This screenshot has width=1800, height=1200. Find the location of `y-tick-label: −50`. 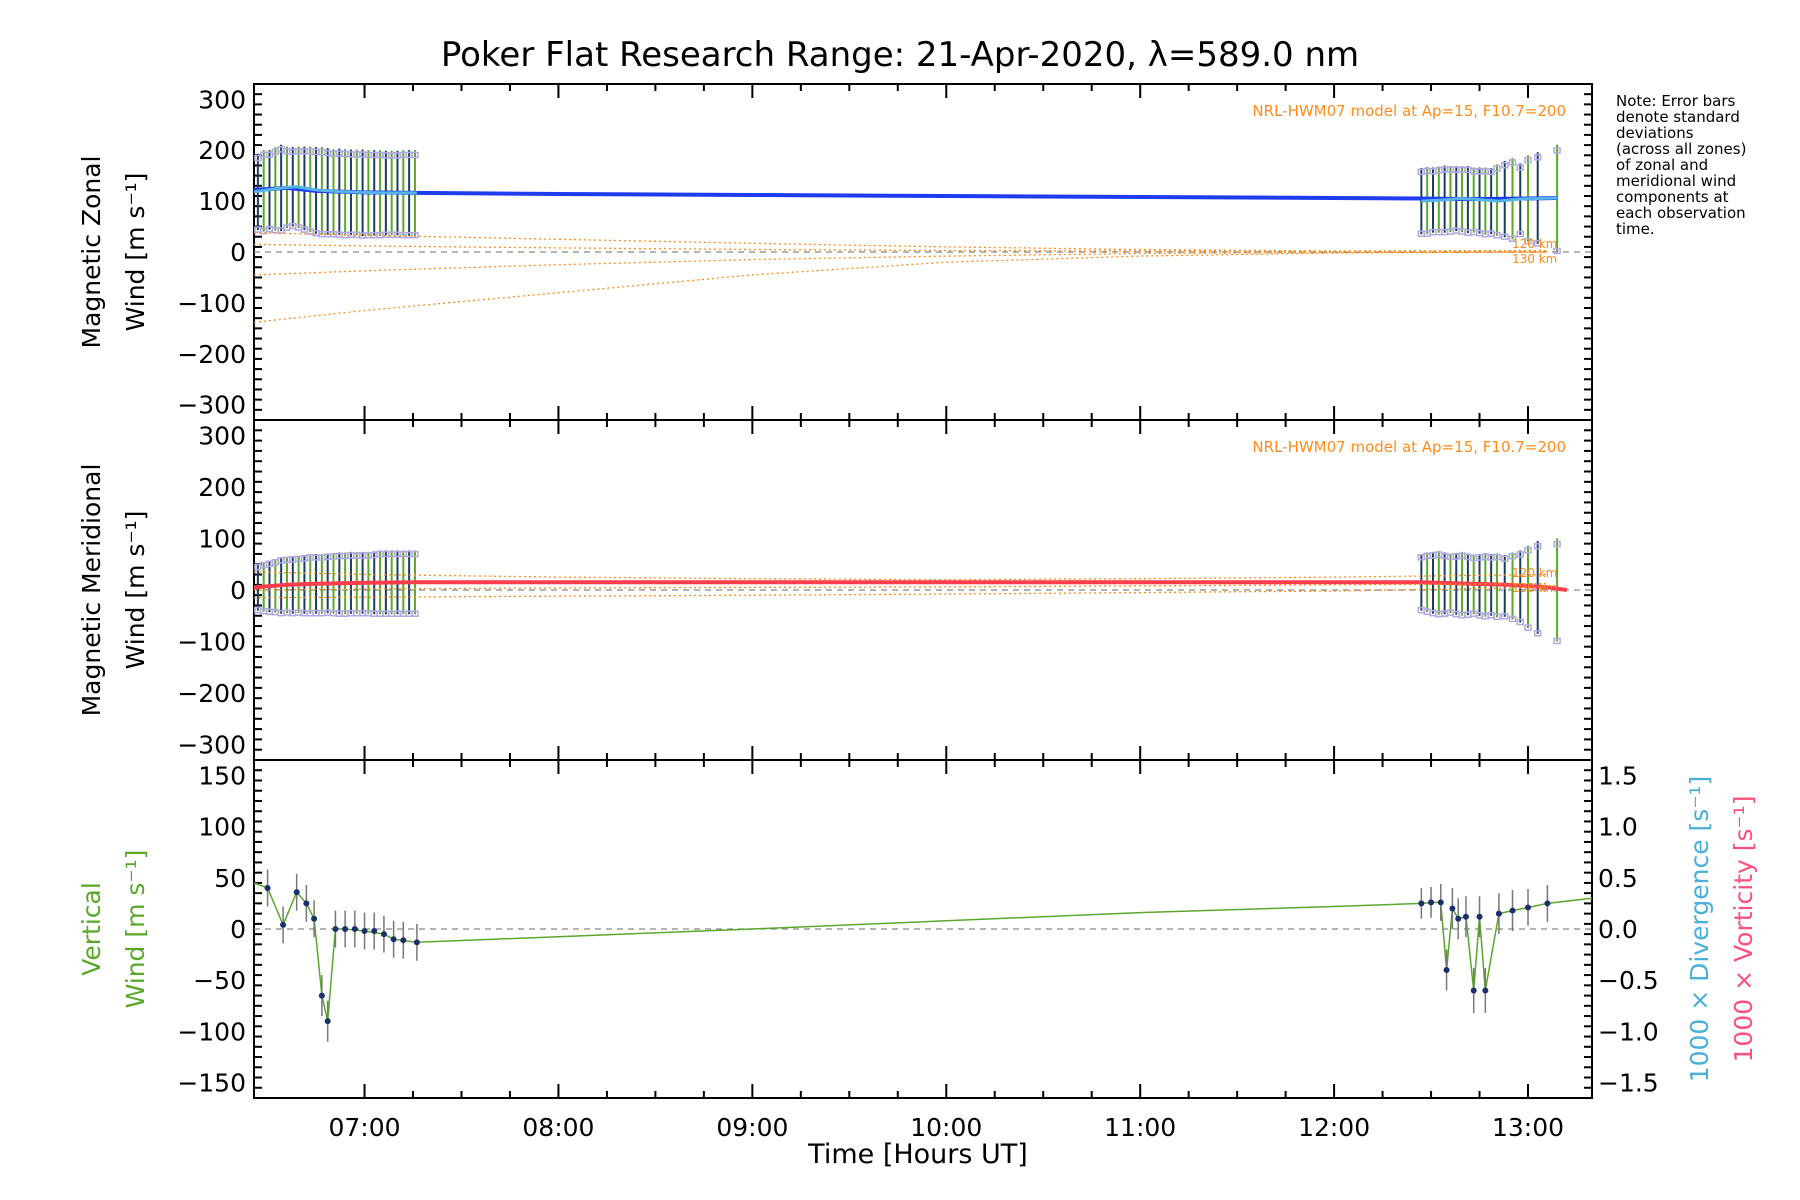

y-tick-label: −50 is located at coordinates (219, 980).